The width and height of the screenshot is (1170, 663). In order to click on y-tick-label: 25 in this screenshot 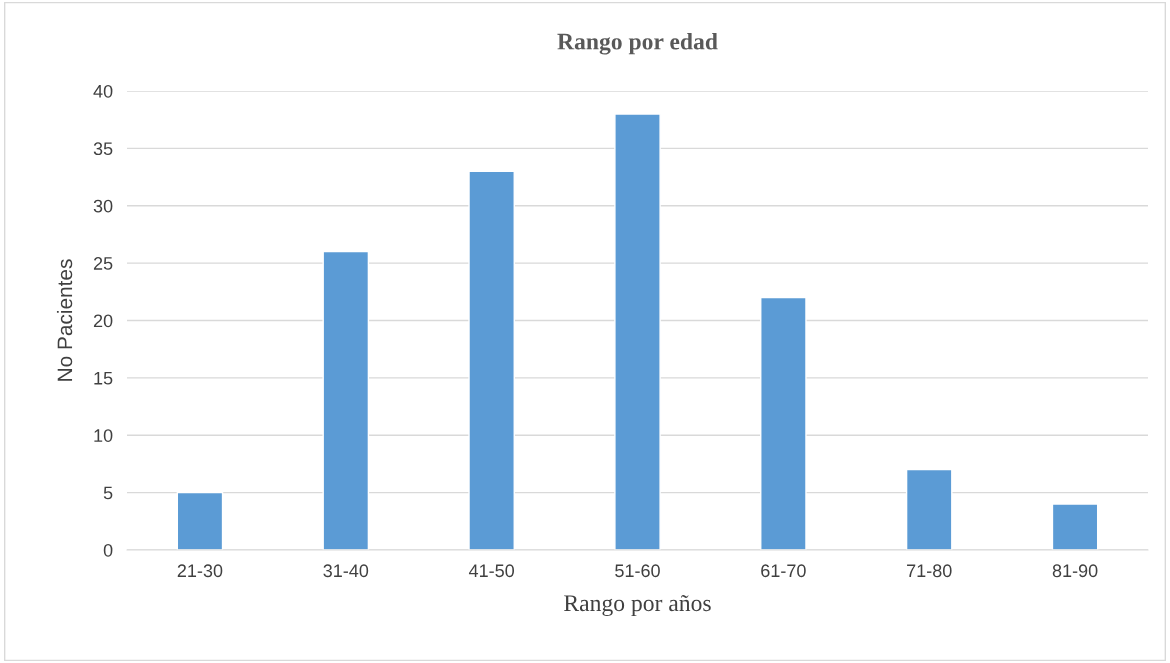, I will do `click(103, 263)`.